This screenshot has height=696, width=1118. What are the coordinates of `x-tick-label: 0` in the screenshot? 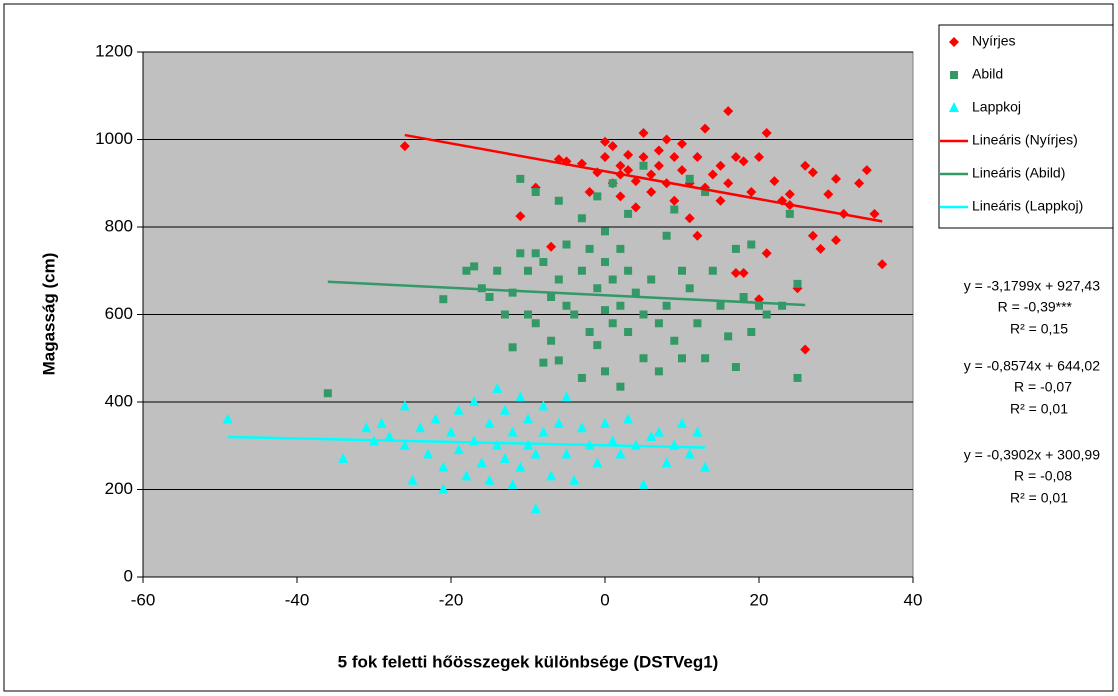 It's located at (604, 599).